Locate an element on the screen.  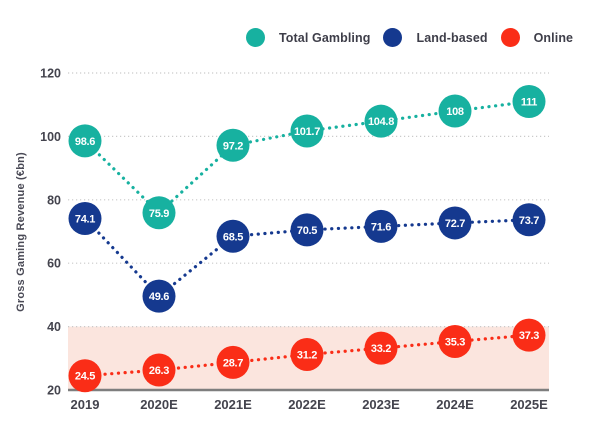
y-tick-label: 60 is located at coordinates (54, 264).